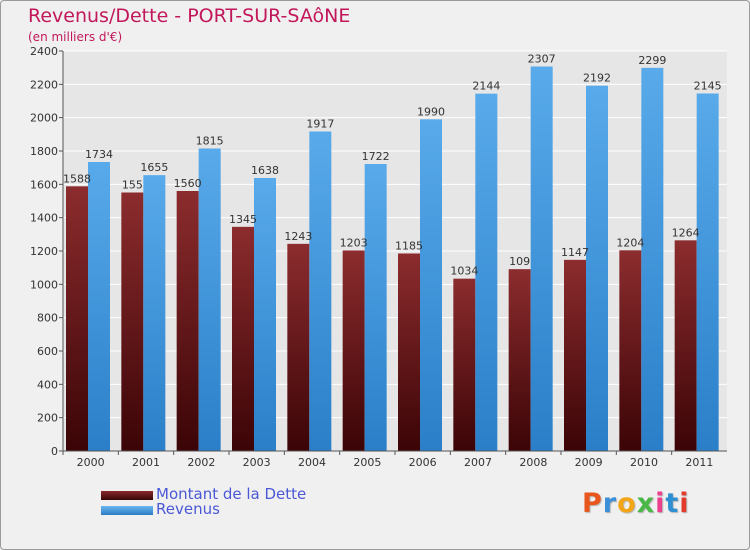 The width and height of the screenshot is (750, 550). What do you see at coordinates (47, 351) in the screenshot?
I see `y-tick-label: 600` at bounding box center [47, 351].